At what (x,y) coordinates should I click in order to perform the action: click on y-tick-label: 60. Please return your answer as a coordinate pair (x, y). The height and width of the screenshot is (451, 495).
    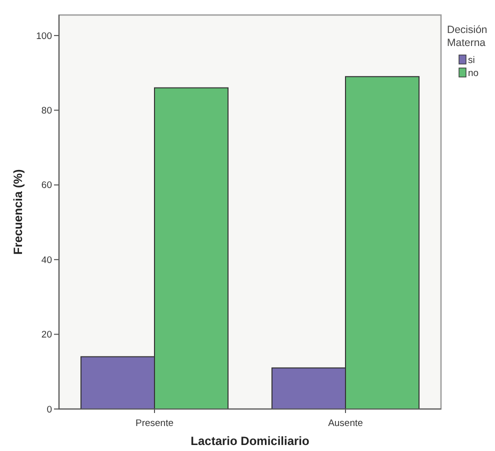
    Looking at the image, I should click on (46, 186).